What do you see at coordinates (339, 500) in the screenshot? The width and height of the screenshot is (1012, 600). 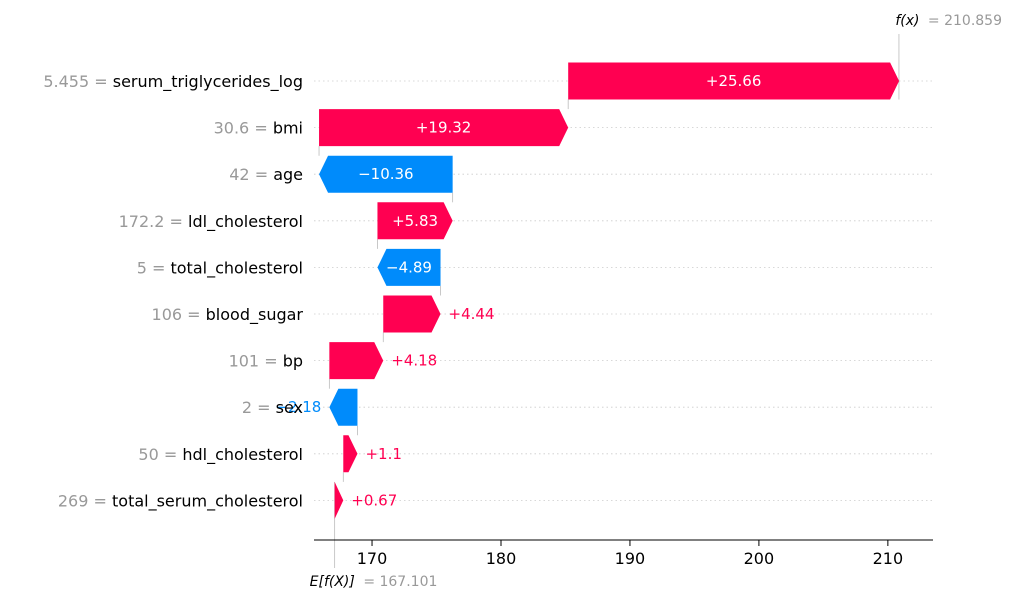 I see `bar-total_serum_cholesterol` at bounding box center [339, 500].